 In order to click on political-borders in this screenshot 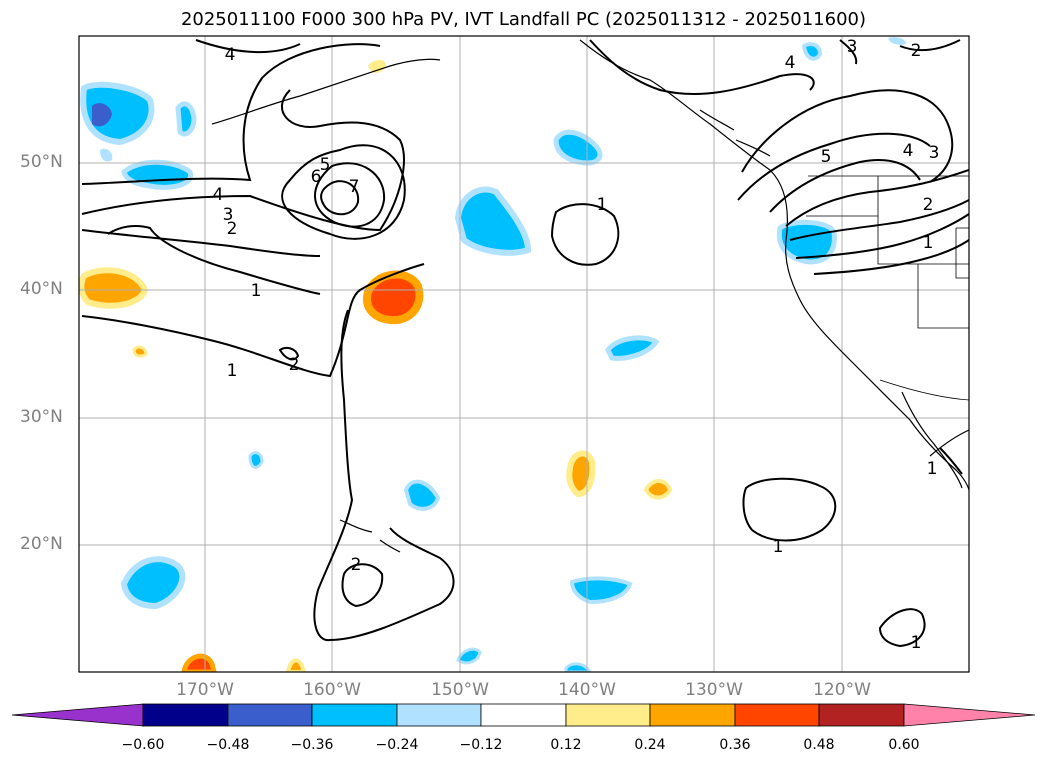, I will do `click(887, 288)`.